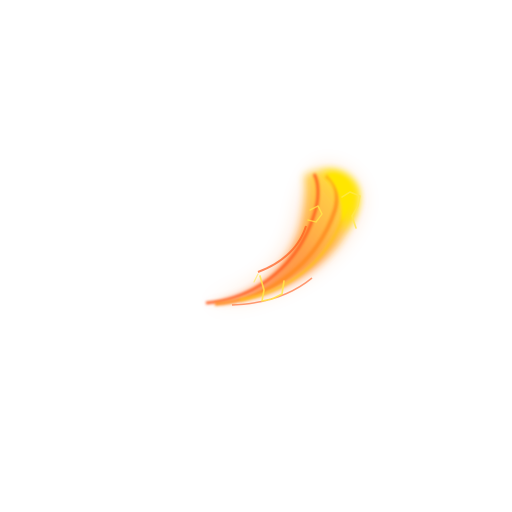  I want to click on slash-crescent-body, so click(281, 236).